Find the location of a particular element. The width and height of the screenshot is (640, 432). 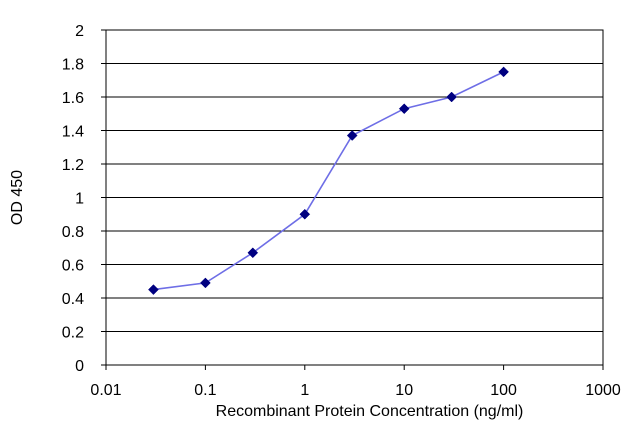

x-tick-label: 0.01 is located at coordinates (105, 390).